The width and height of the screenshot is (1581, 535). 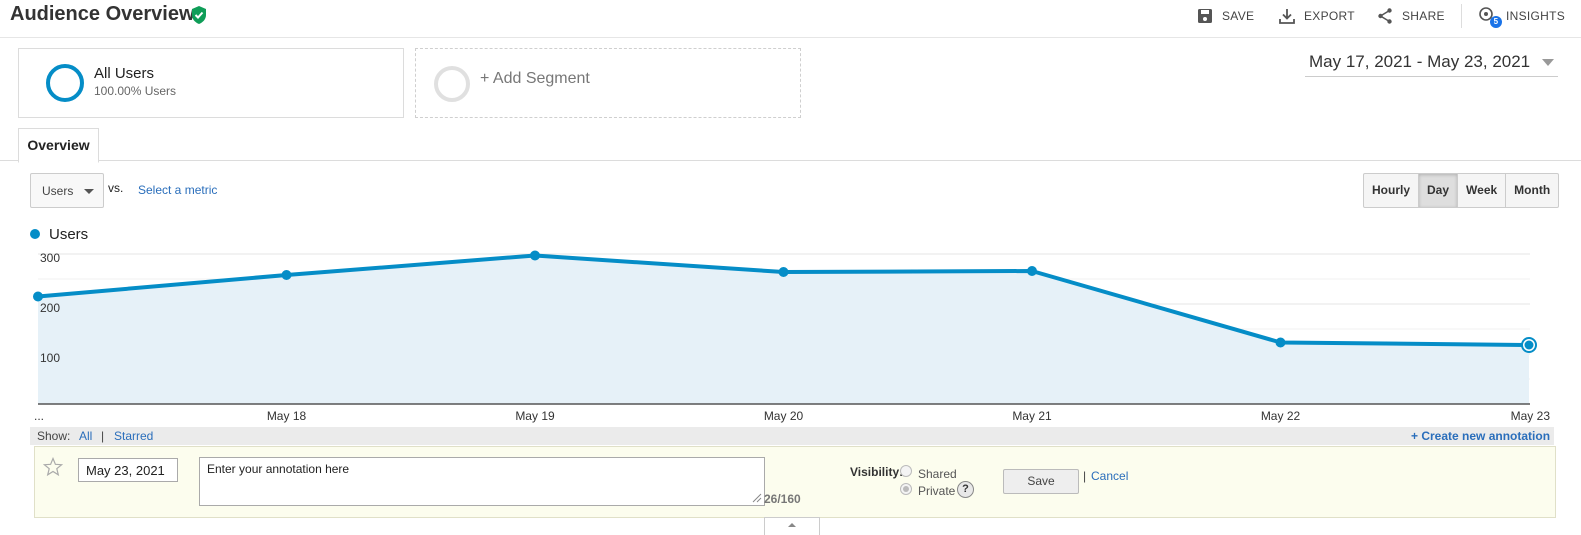 I want to click on y-tick-label: 300, so click(x=50, y=258).